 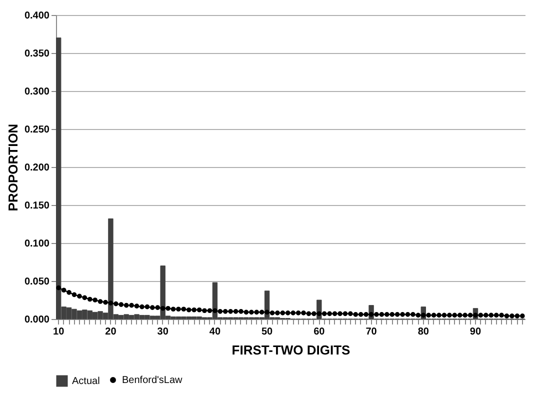 I want to click on y-tick-label: 0.400, so click(x=37, y=16).